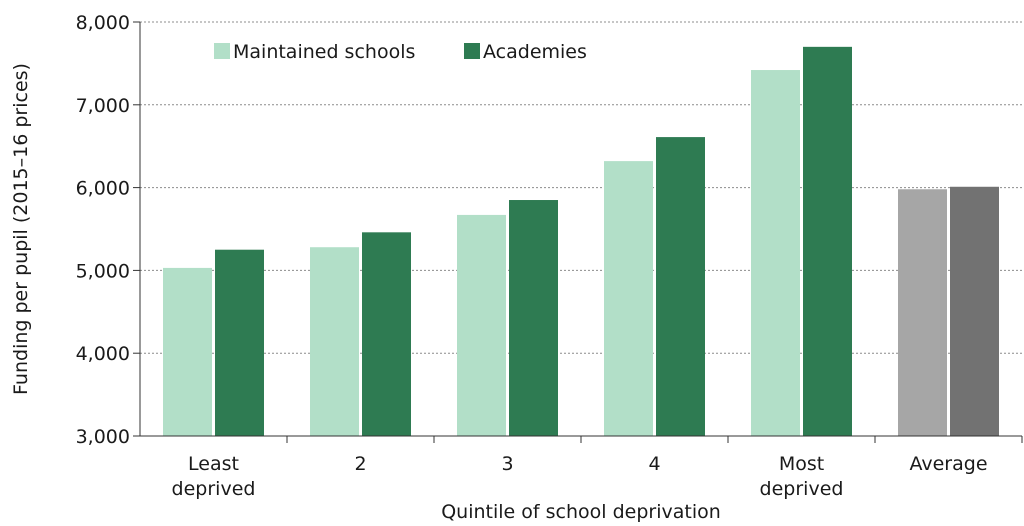  Describe the element at coordinates (324, 52) in the screenshot. I see `legend-label-maintained-schools: Maintained schools` at that location.